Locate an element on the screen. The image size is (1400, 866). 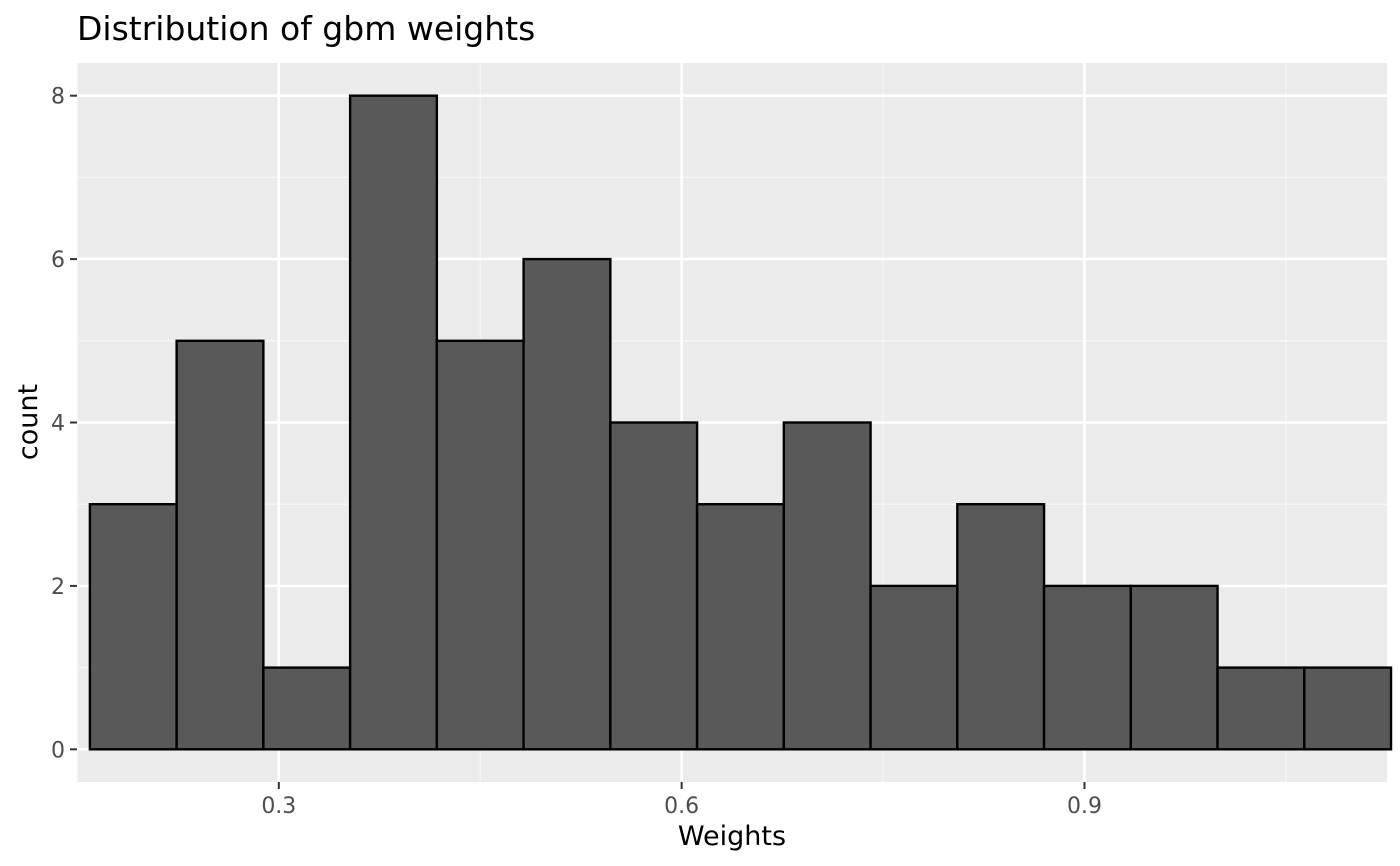
x-tick-label-0: 0.3 is located at coordinates (278, 806).